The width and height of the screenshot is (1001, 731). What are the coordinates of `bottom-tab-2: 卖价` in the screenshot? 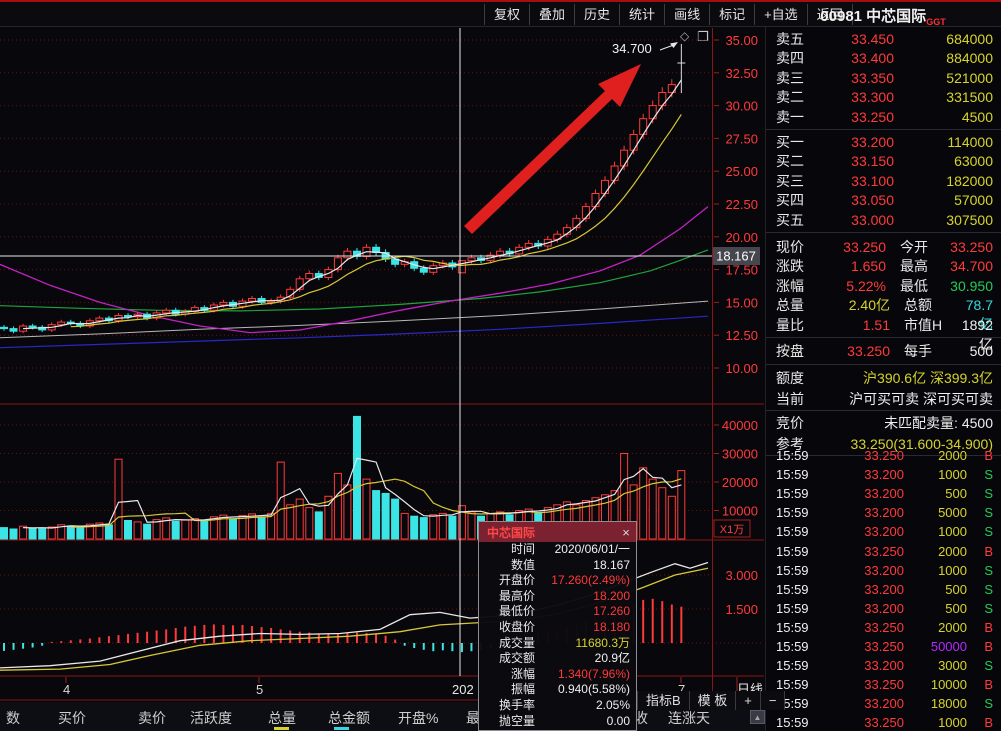 It's located at (152, 718).